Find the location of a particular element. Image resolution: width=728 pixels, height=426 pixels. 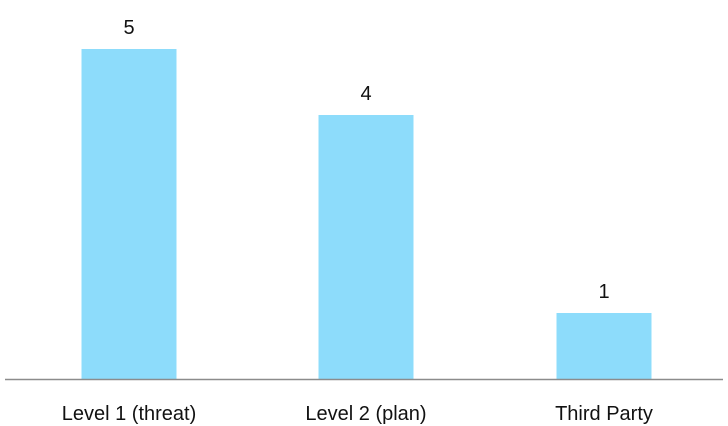

x-tick-label-0: Level 1 (threat) is located at coordinates (129, 414).